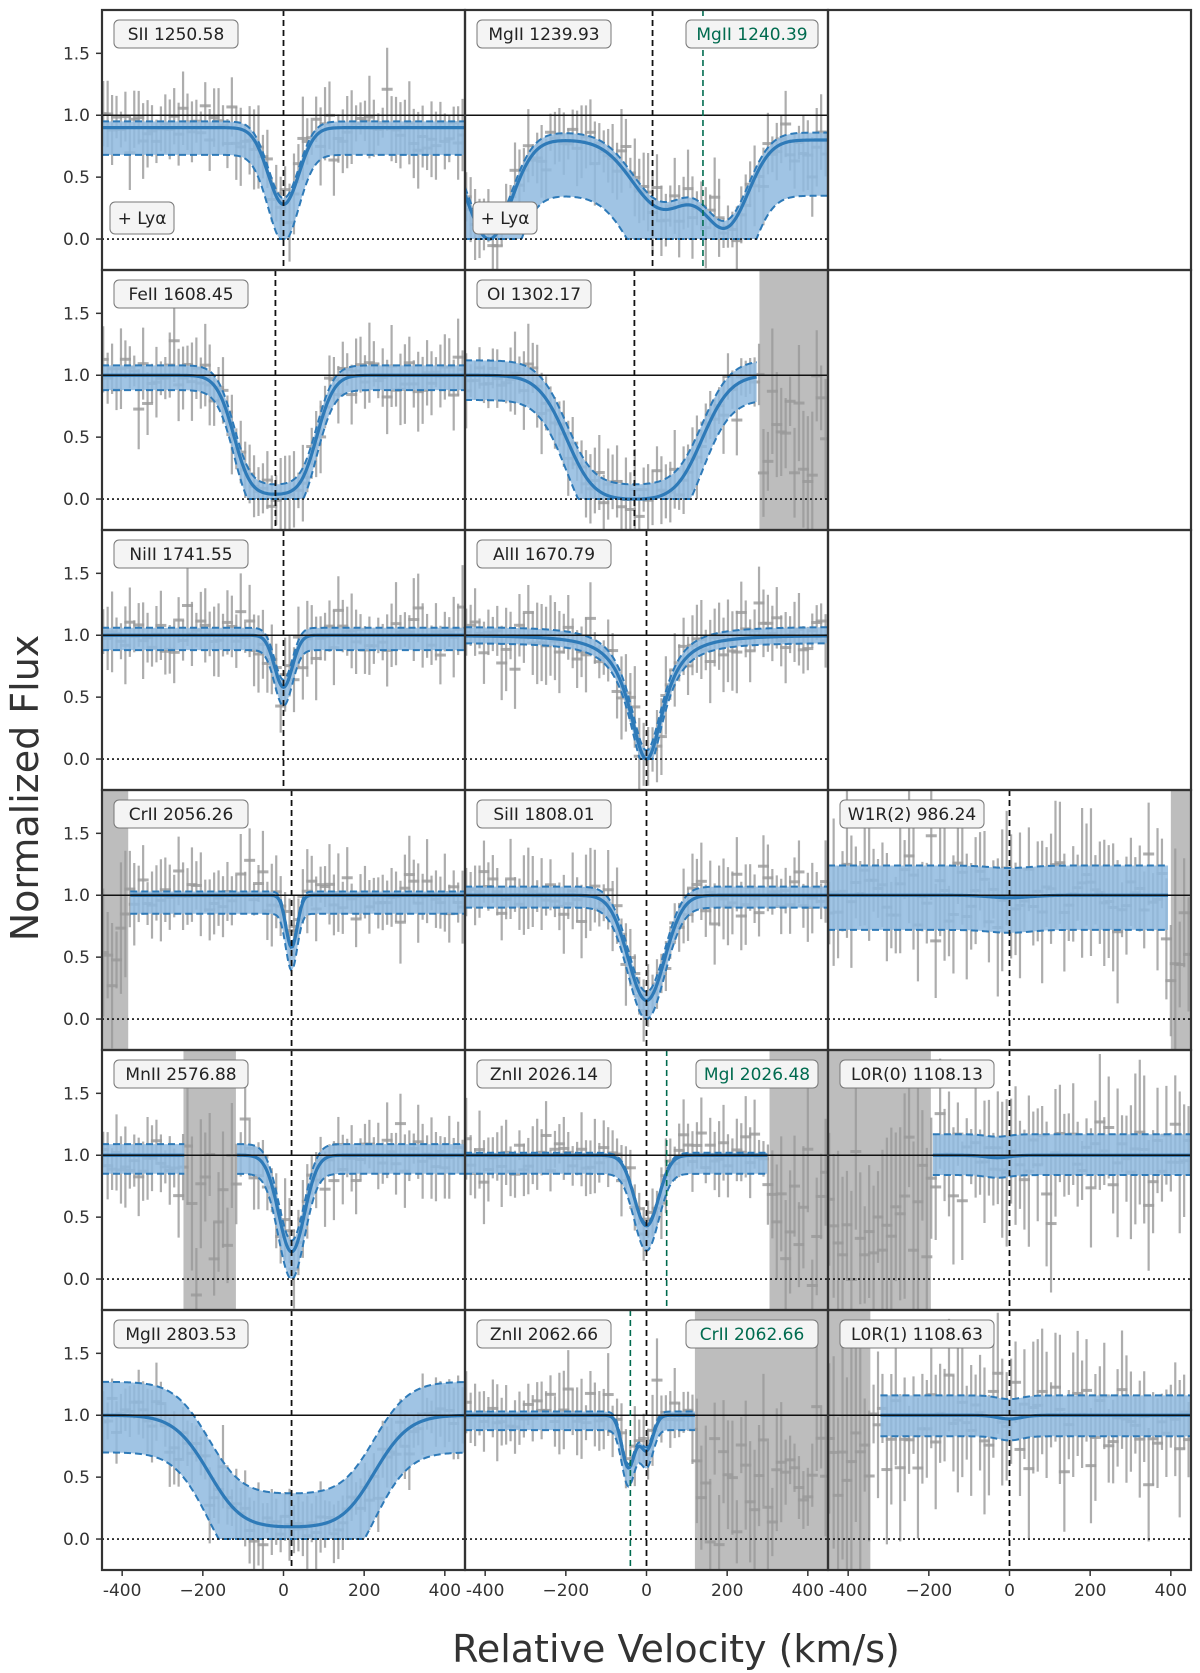 Image resolution: width=1200 pixels, height=1673 pixels. I want to click on panel-mnii-2576-88: MnII 2576.88, so click(283, 1180).